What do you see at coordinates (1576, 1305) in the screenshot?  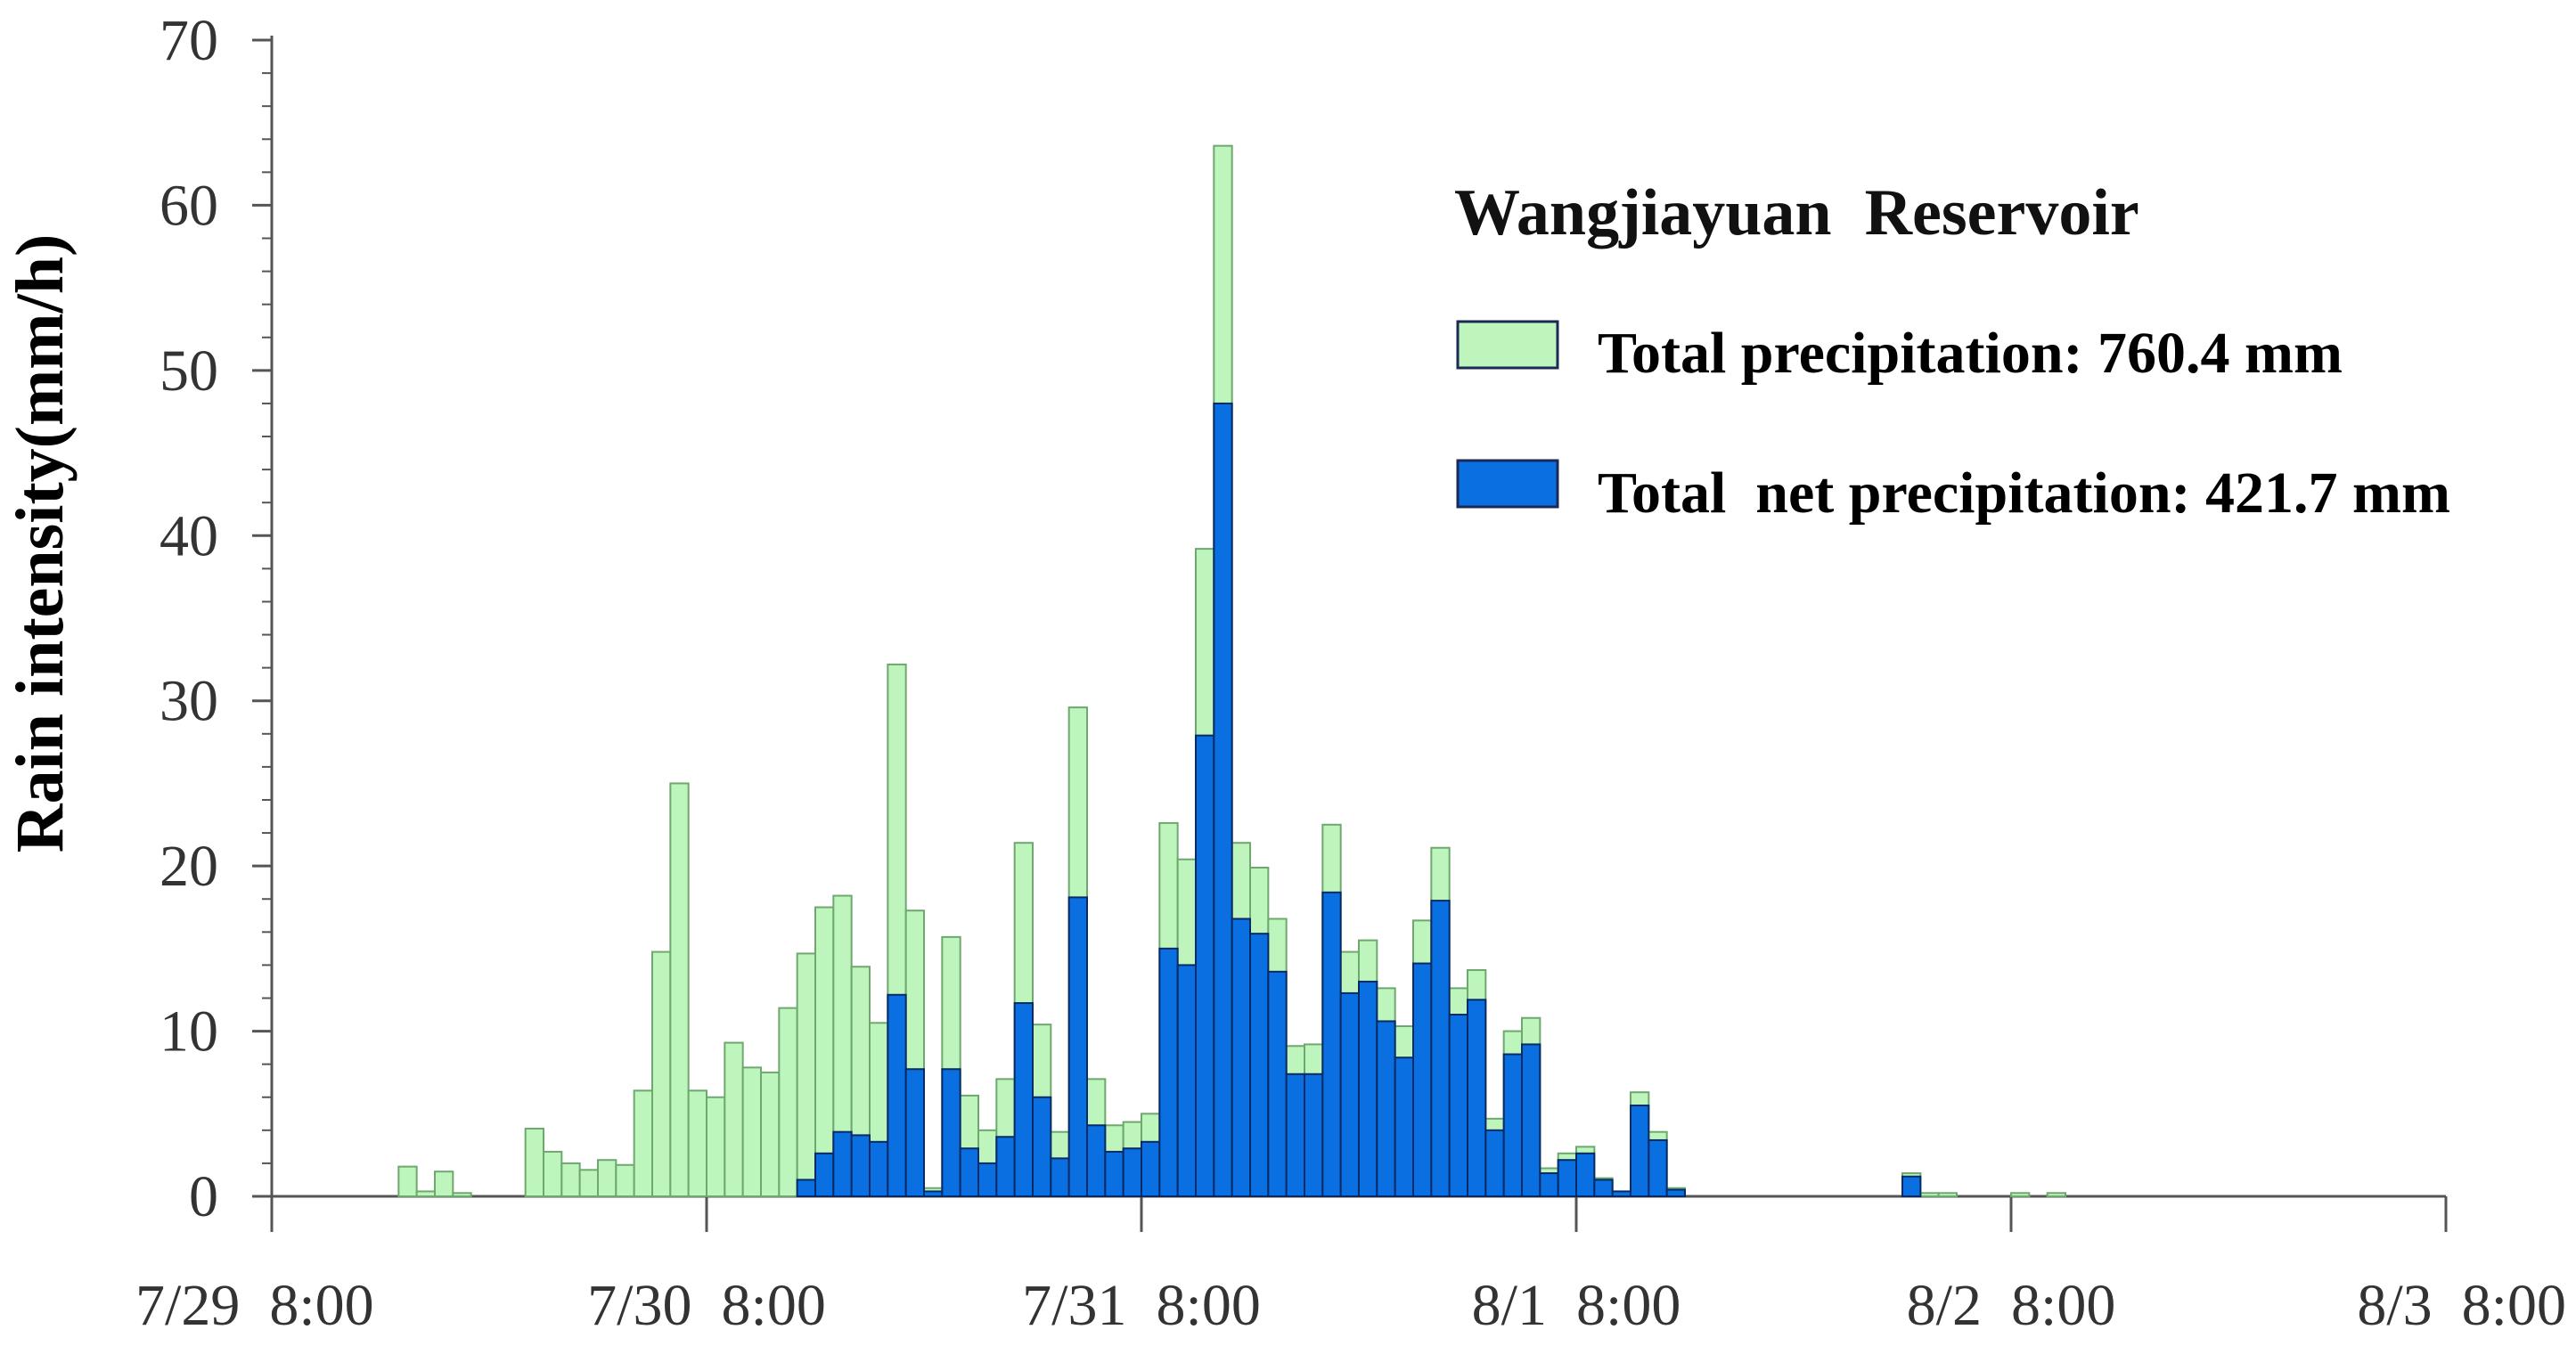 I see `x-tick-label: 8/1 8:00` at bounding box center [1576, 1305].